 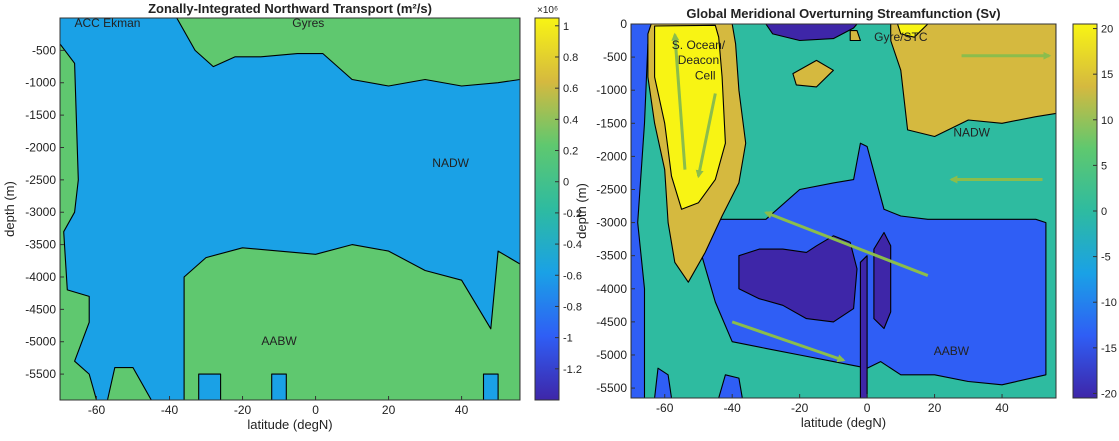 I want to click on colorbar-tick-label: -15, so click(x=1109, y=349).